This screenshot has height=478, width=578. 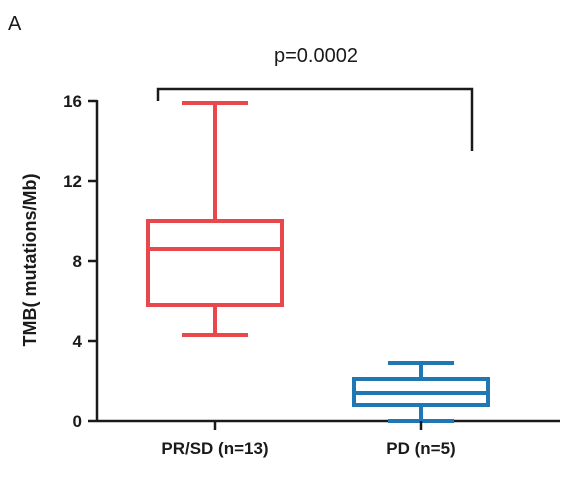 I want to click on x-category-label: PR/SD (n=13), so click(x=214, y=448).